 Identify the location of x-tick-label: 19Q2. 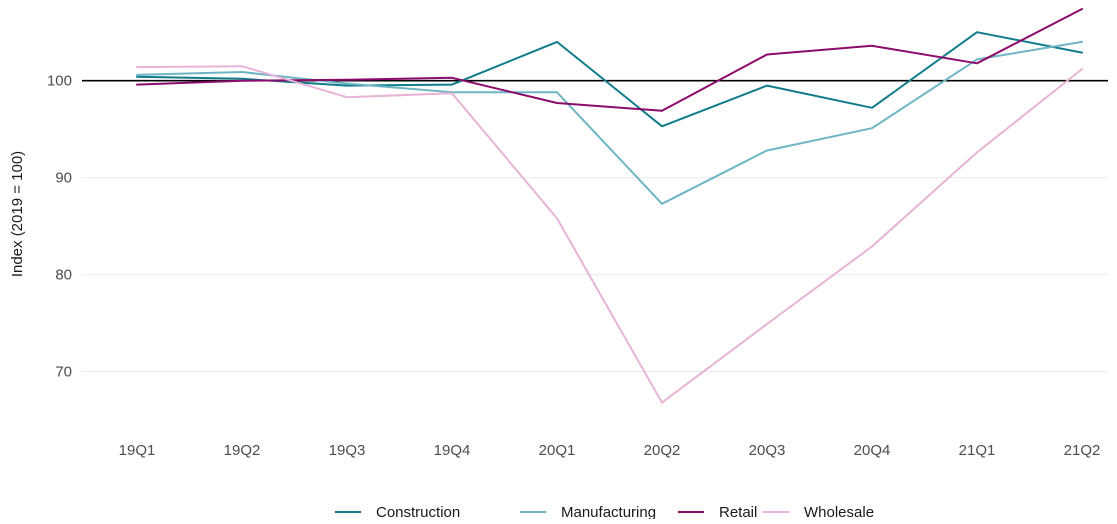
(242, 450).